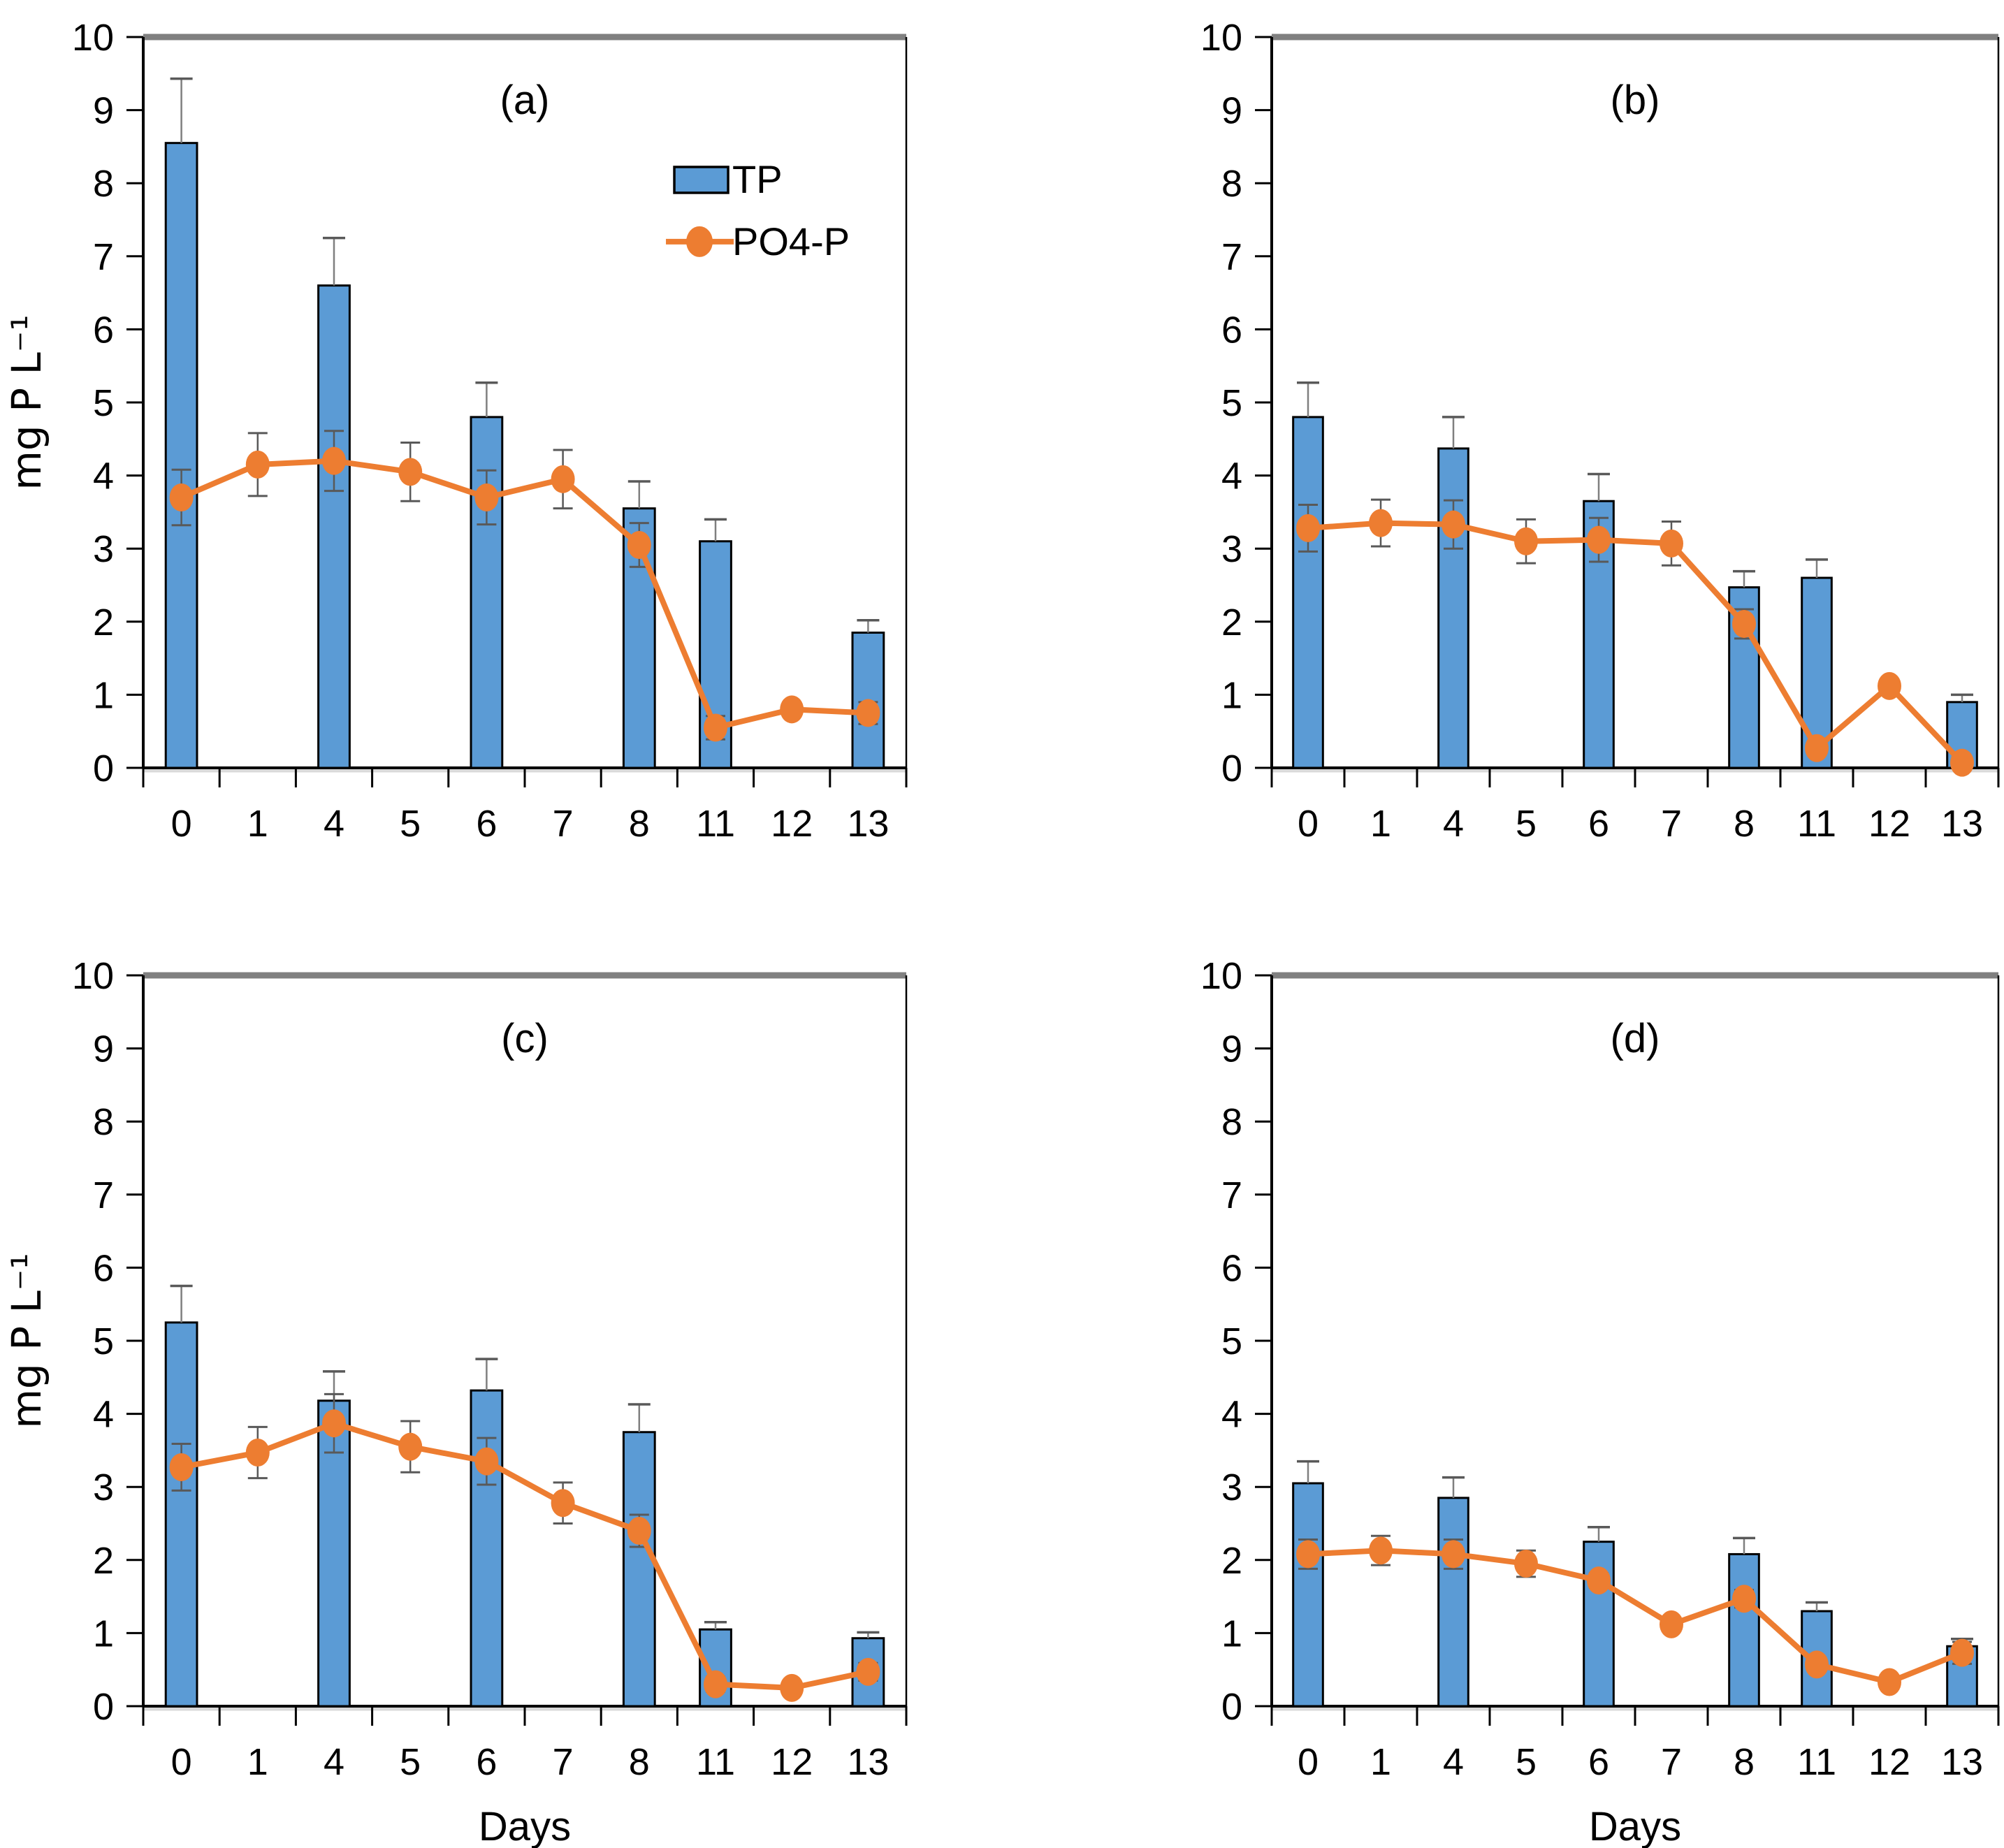 The image size is (2004, 1848). I want to click on y-tick-label: 3, so click(103, 1487).